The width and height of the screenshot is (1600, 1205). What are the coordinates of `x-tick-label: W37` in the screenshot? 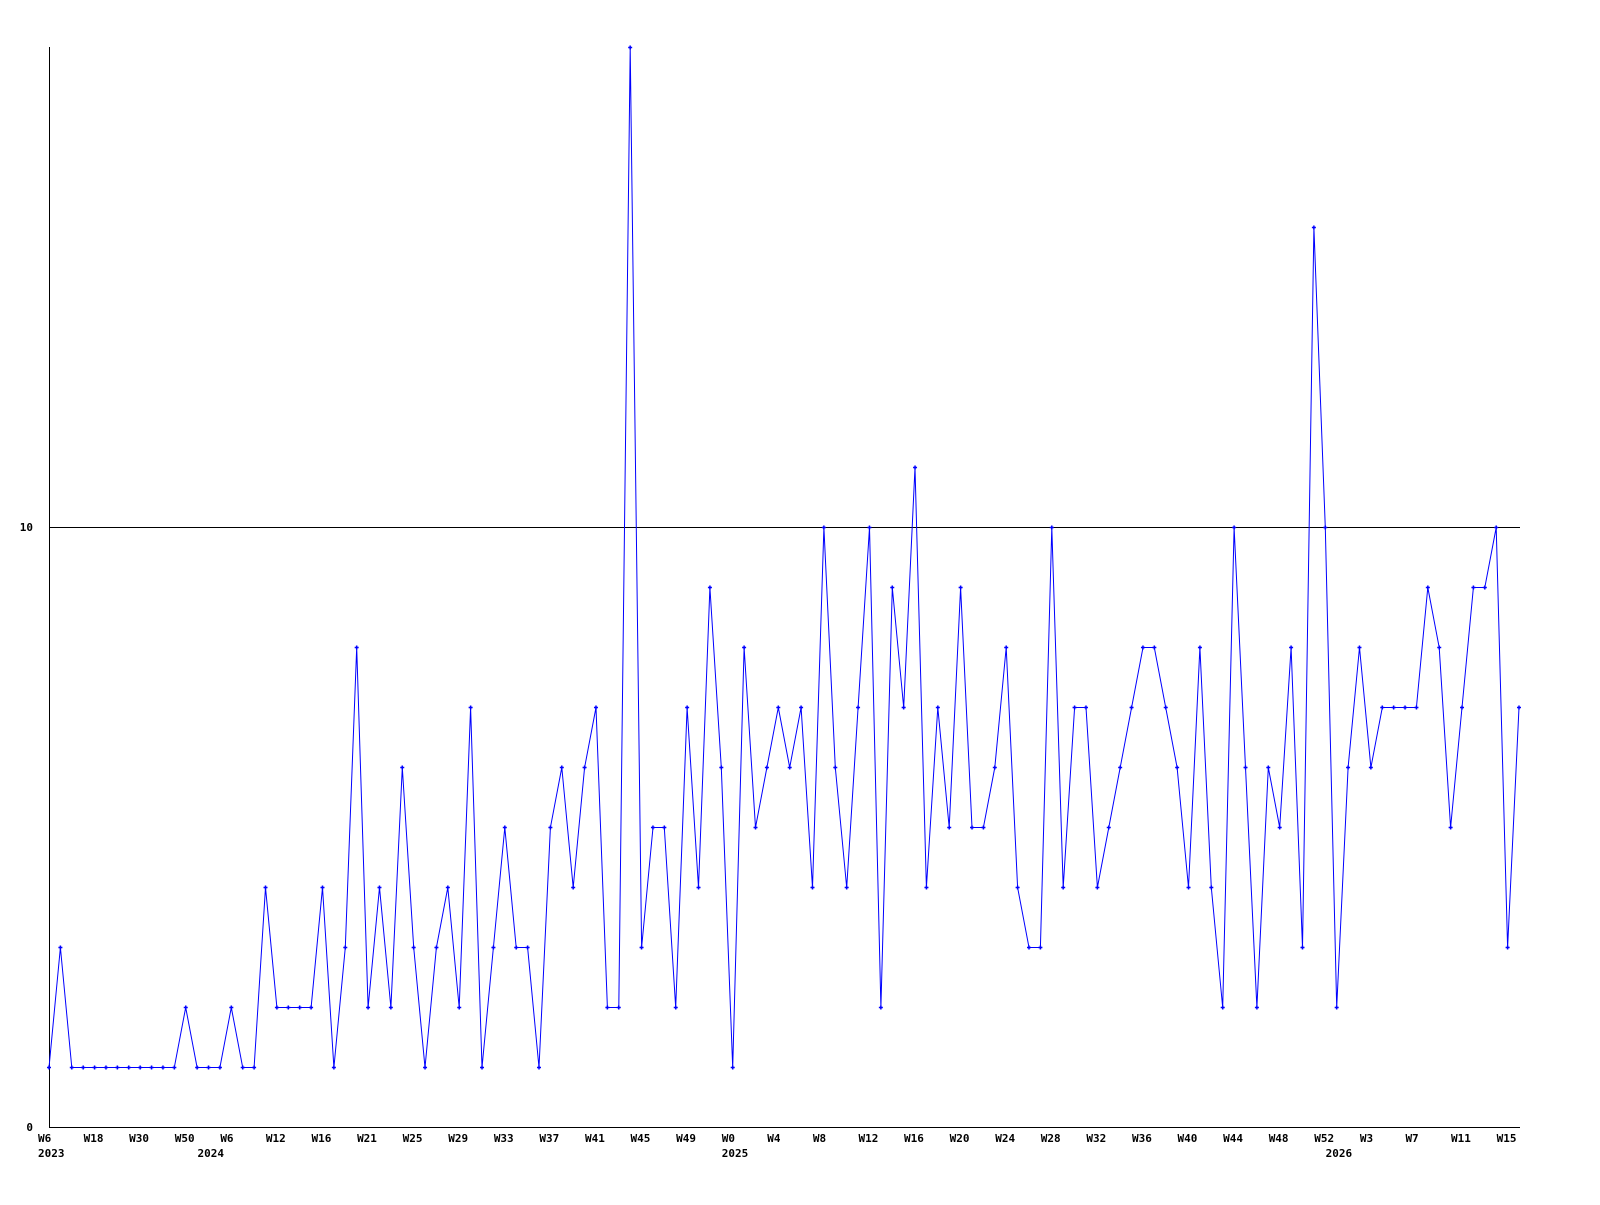 It's located at (549, 1138).